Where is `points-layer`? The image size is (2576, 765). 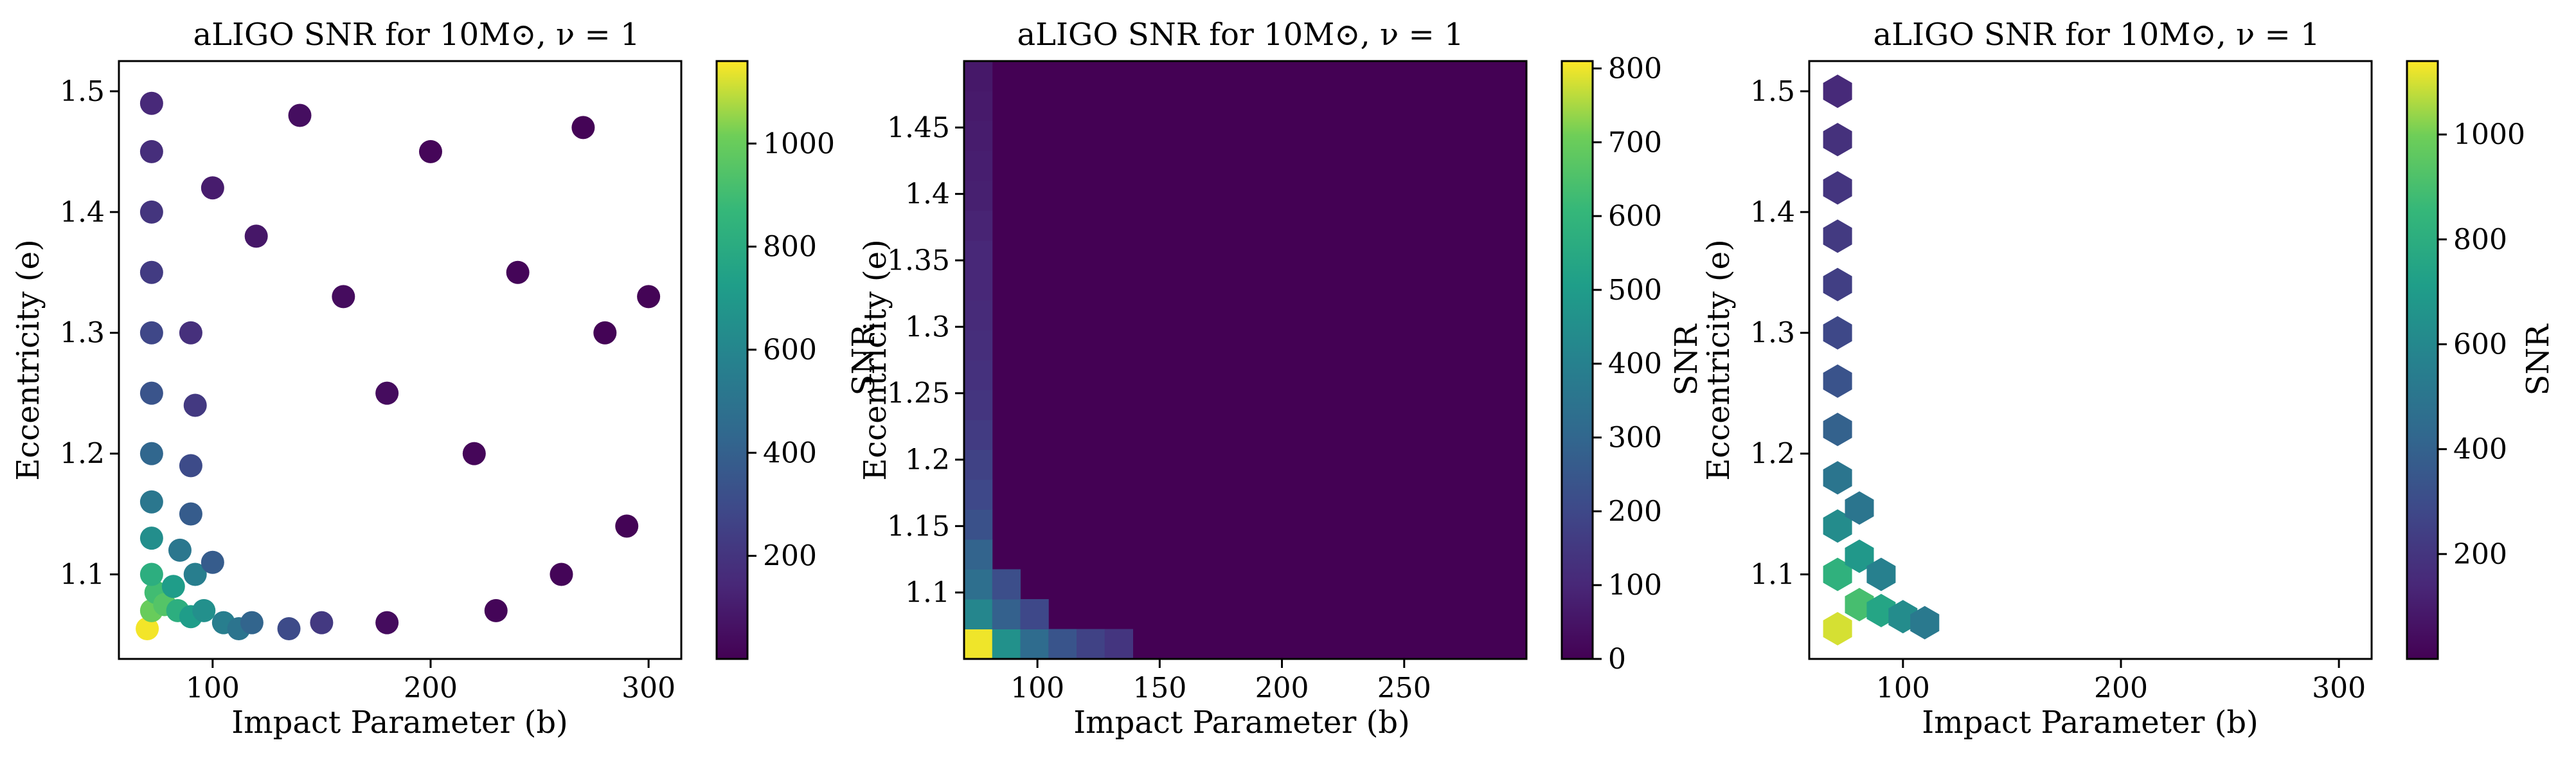
points-layer is located at coordinates (398, 366).